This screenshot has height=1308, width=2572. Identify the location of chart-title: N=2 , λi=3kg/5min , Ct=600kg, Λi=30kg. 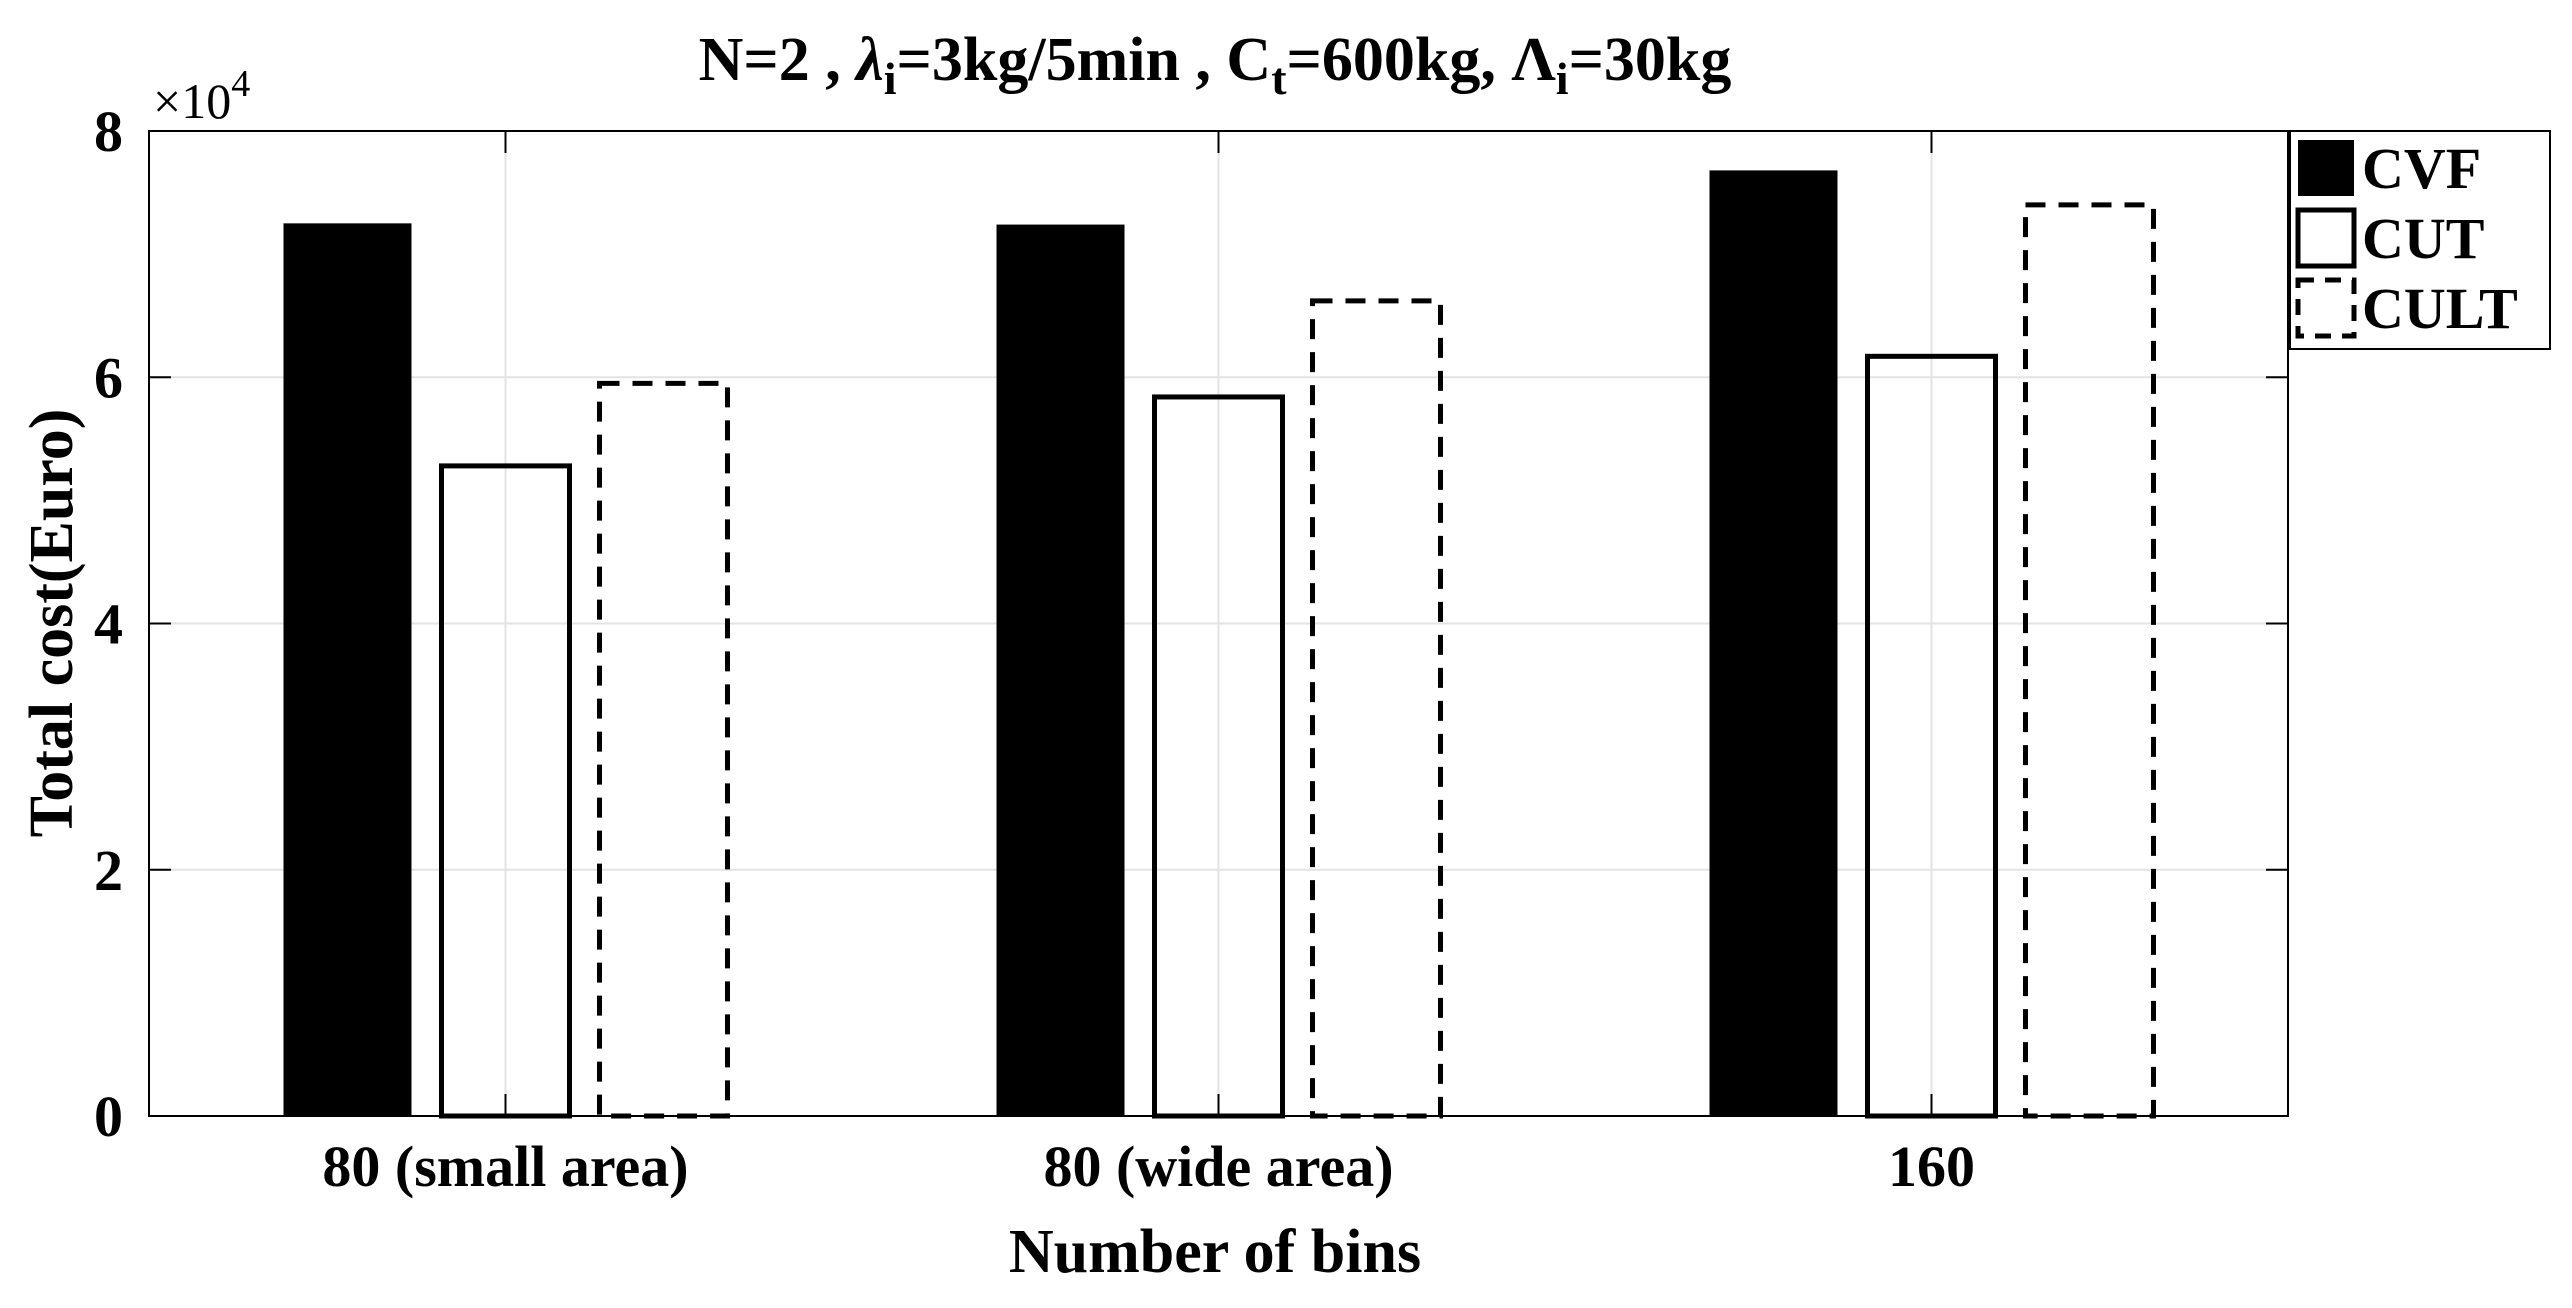
(1215, 65).